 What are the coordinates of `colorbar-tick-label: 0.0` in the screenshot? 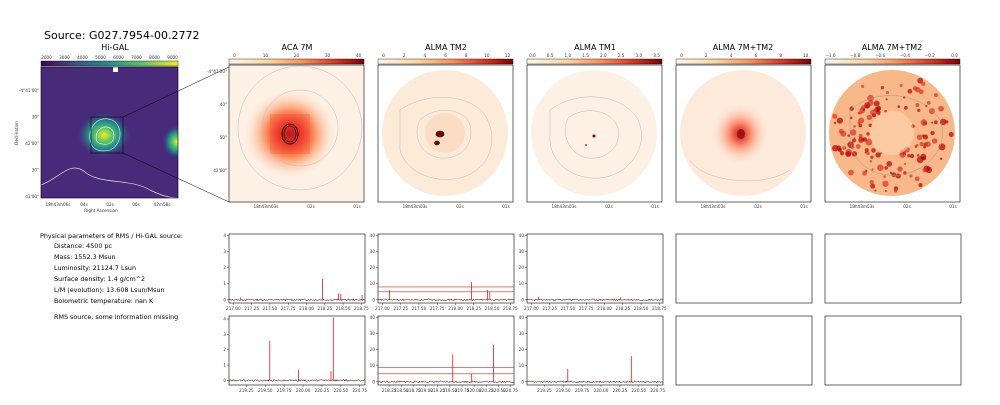 It's located at (532, 55).